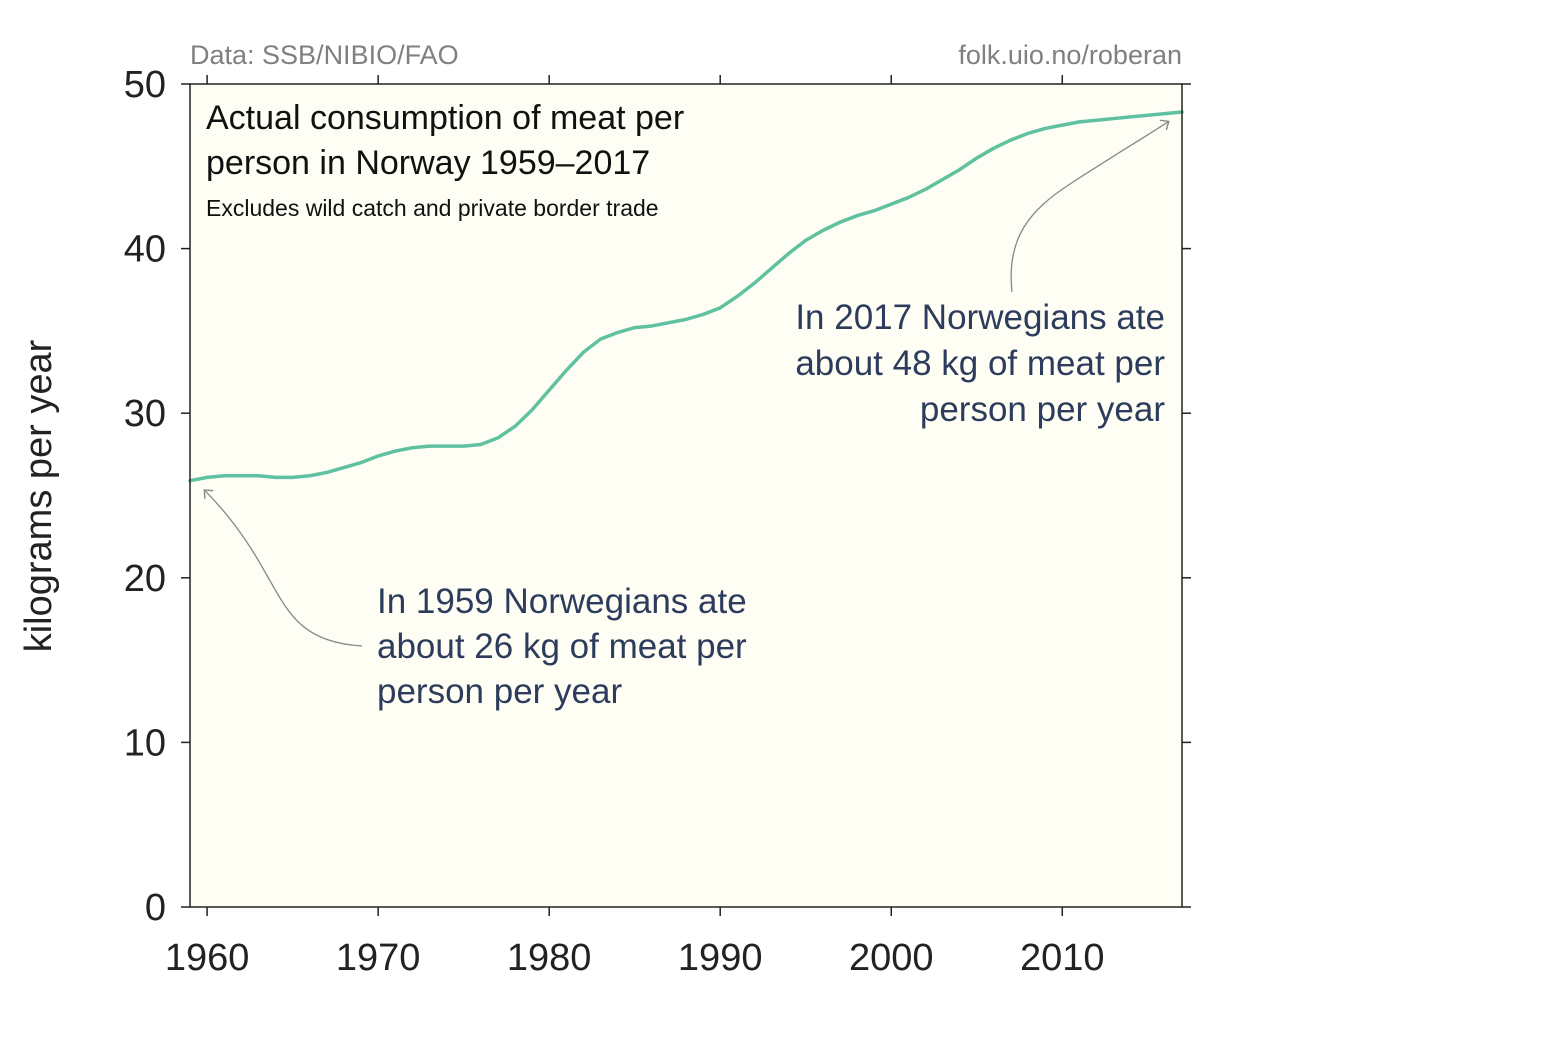 The image size is (1563, 1042). What do you see at coordinates (145, 85) in the screenshot?
I see `y-tick-label: 50` at bounding box center [145, 85].